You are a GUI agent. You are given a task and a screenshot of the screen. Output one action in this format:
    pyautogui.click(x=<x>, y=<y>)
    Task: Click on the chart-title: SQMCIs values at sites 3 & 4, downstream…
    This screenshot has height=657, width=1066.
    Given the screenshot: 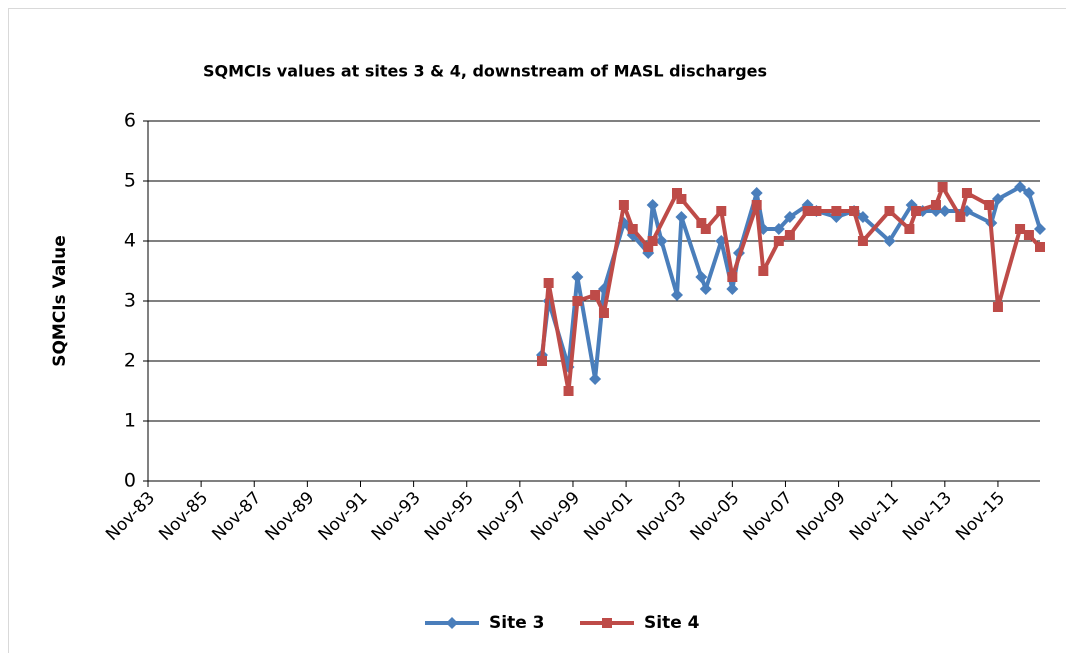 What is the action you would take?
    pyautogui.click(x=485, y=71)
    